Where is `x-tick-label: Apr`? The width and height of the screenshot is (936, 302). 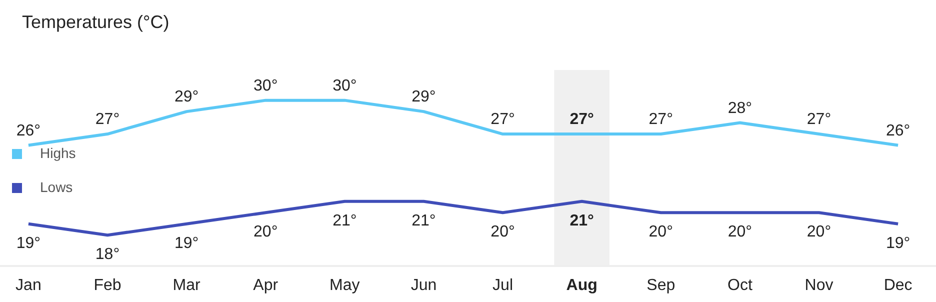 x-tick-label: Apr is located at coordinates (266, 285).